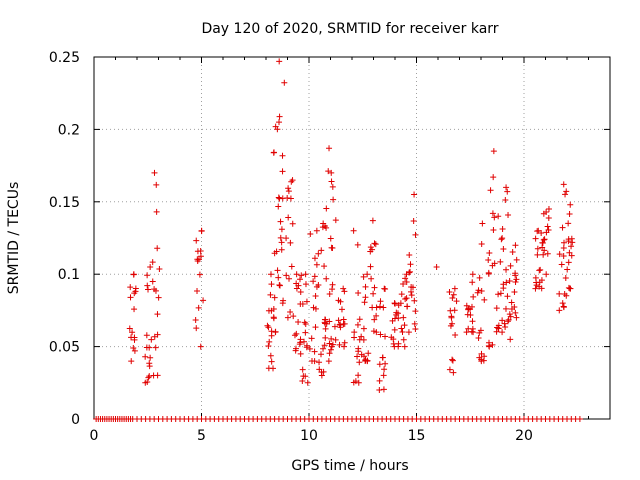  Describe the element at coordinates (417, 436) in the screenshot. I see `x-tick-label: 15` at that location.